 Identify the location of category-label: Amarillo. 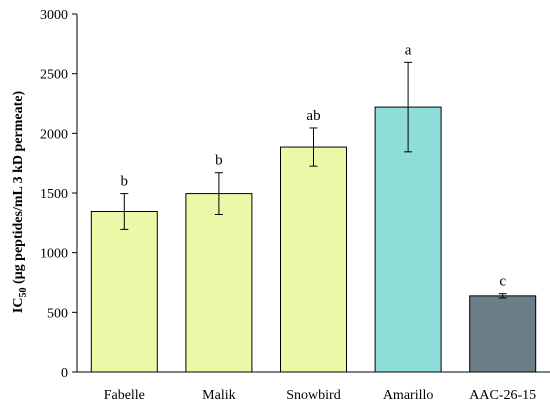
(408, 395).